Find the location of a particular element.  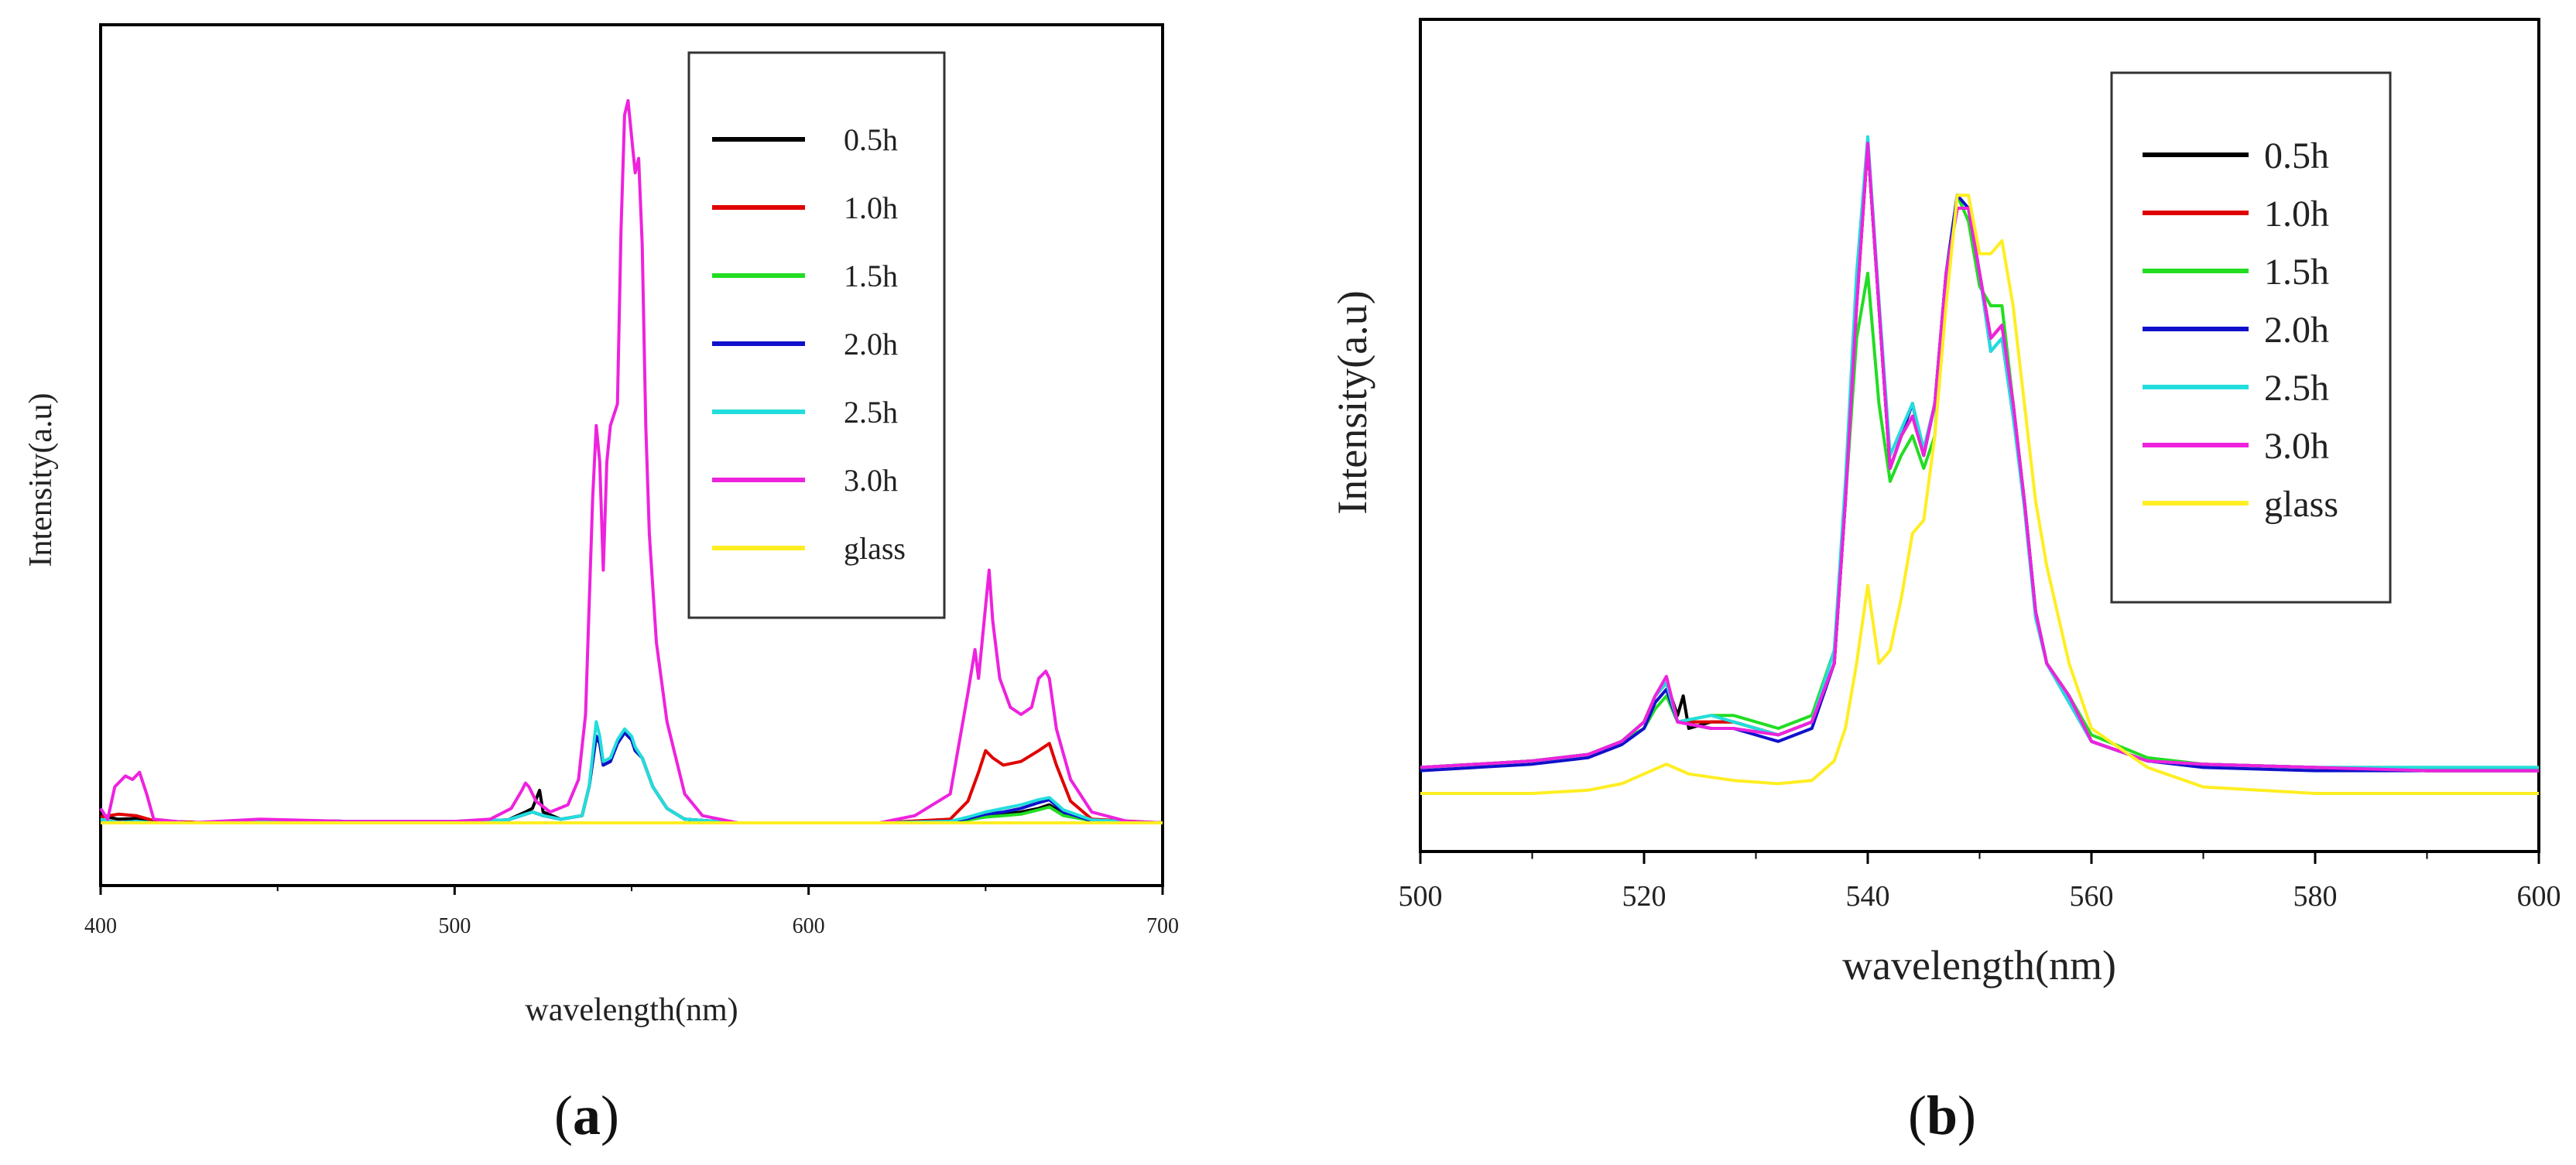

panel-a-x-tick-label: 400 is located at coordinates (101, 926).